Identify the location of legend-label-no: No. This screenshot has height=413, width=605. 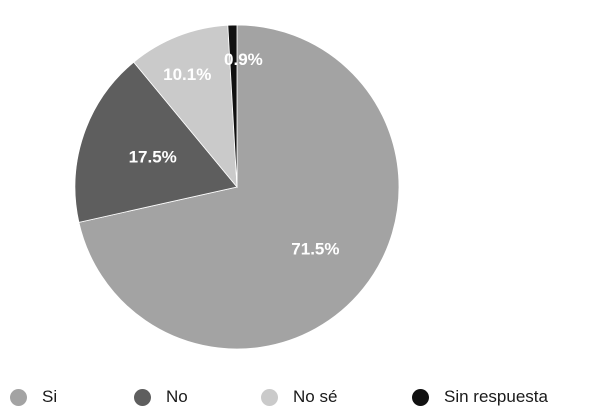
(177, 396).